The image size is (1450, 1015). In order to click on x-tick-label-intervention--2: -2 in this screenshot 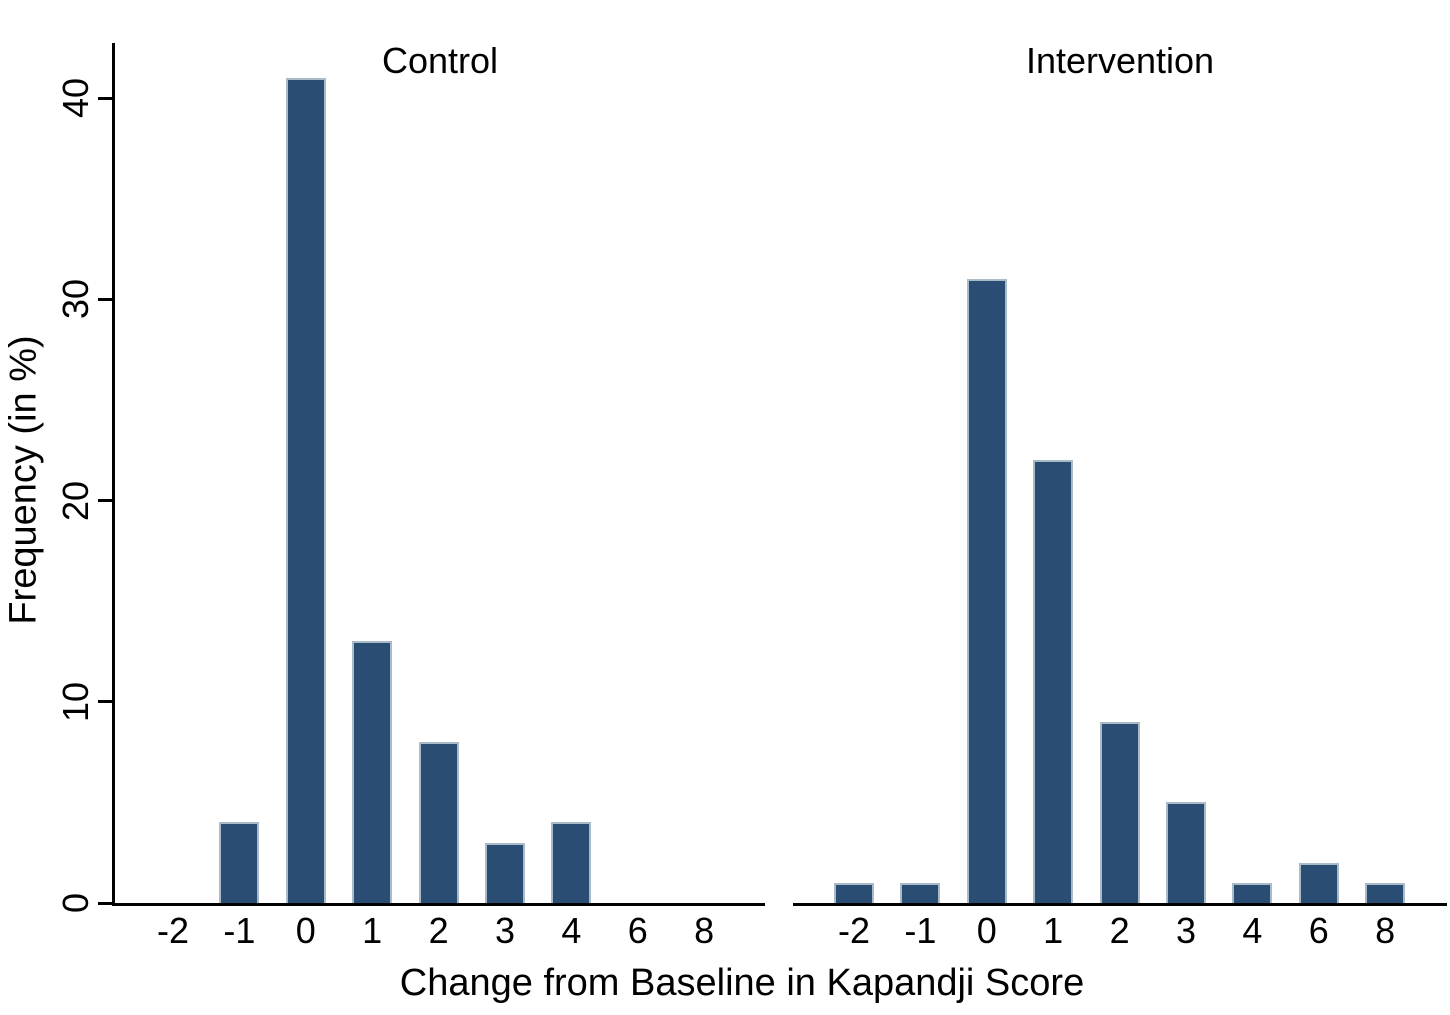, I will do `click(854, 930)`.